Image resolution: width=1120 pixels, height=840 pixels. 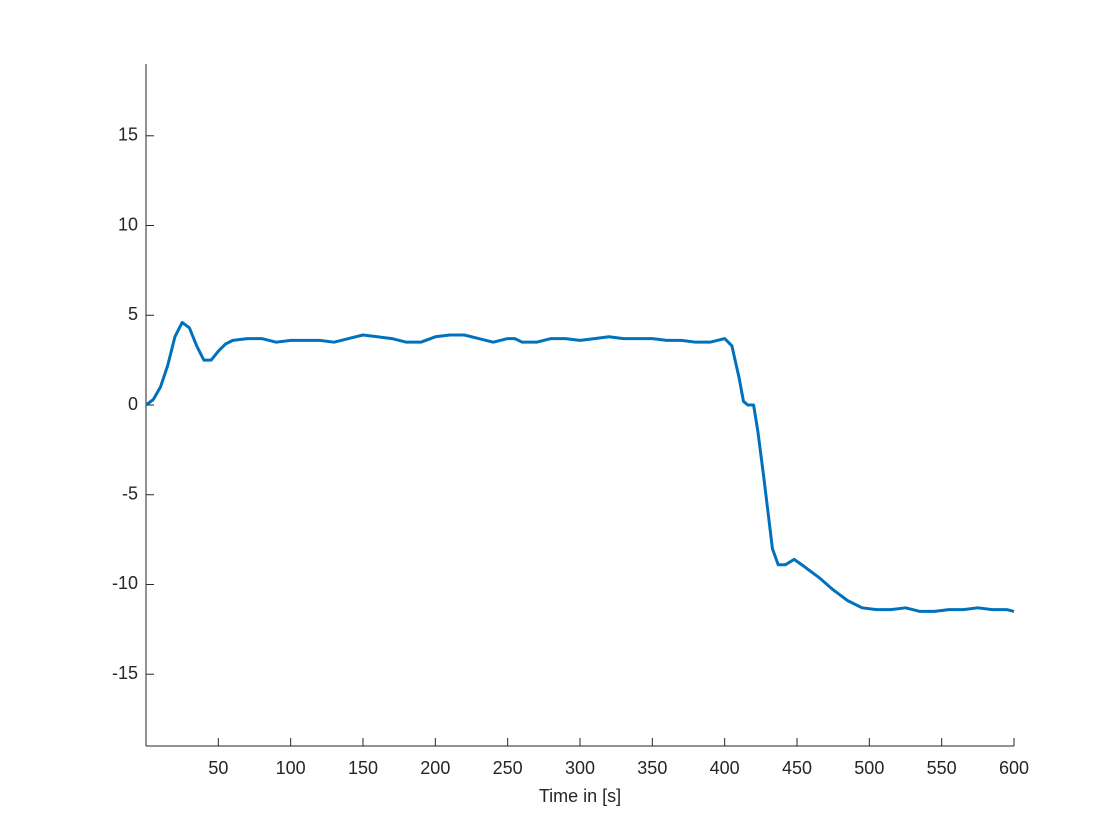 I want to click on x-tick-label: 450, so click(x=797, y=768).